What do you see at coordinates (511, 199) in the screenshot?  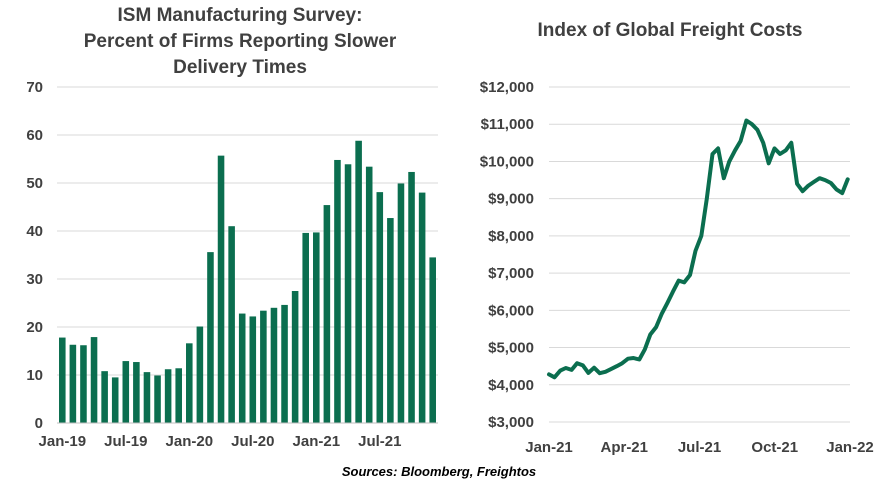 I see `right-y-tick-label: $9,000` at bounding box center [511, 199].